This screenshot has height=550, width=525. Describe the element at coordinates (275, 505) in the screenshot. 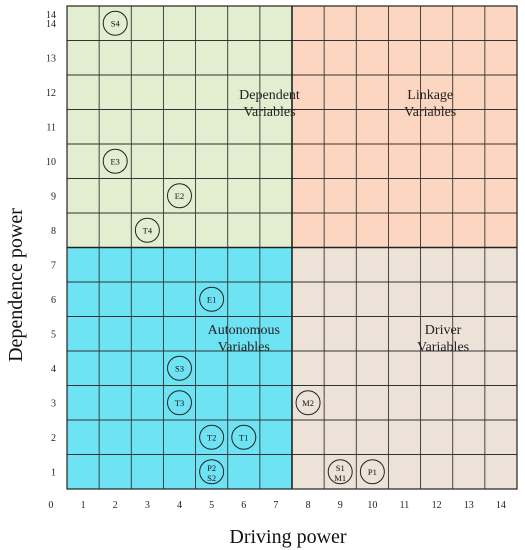

I see `x-tick-label: 7` at that location.